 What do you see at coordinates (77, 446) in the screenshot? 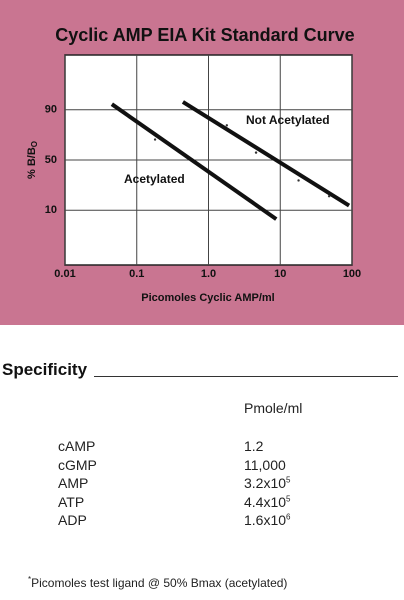
I see `row-name: cAMP` at bounding box center [77, 446].